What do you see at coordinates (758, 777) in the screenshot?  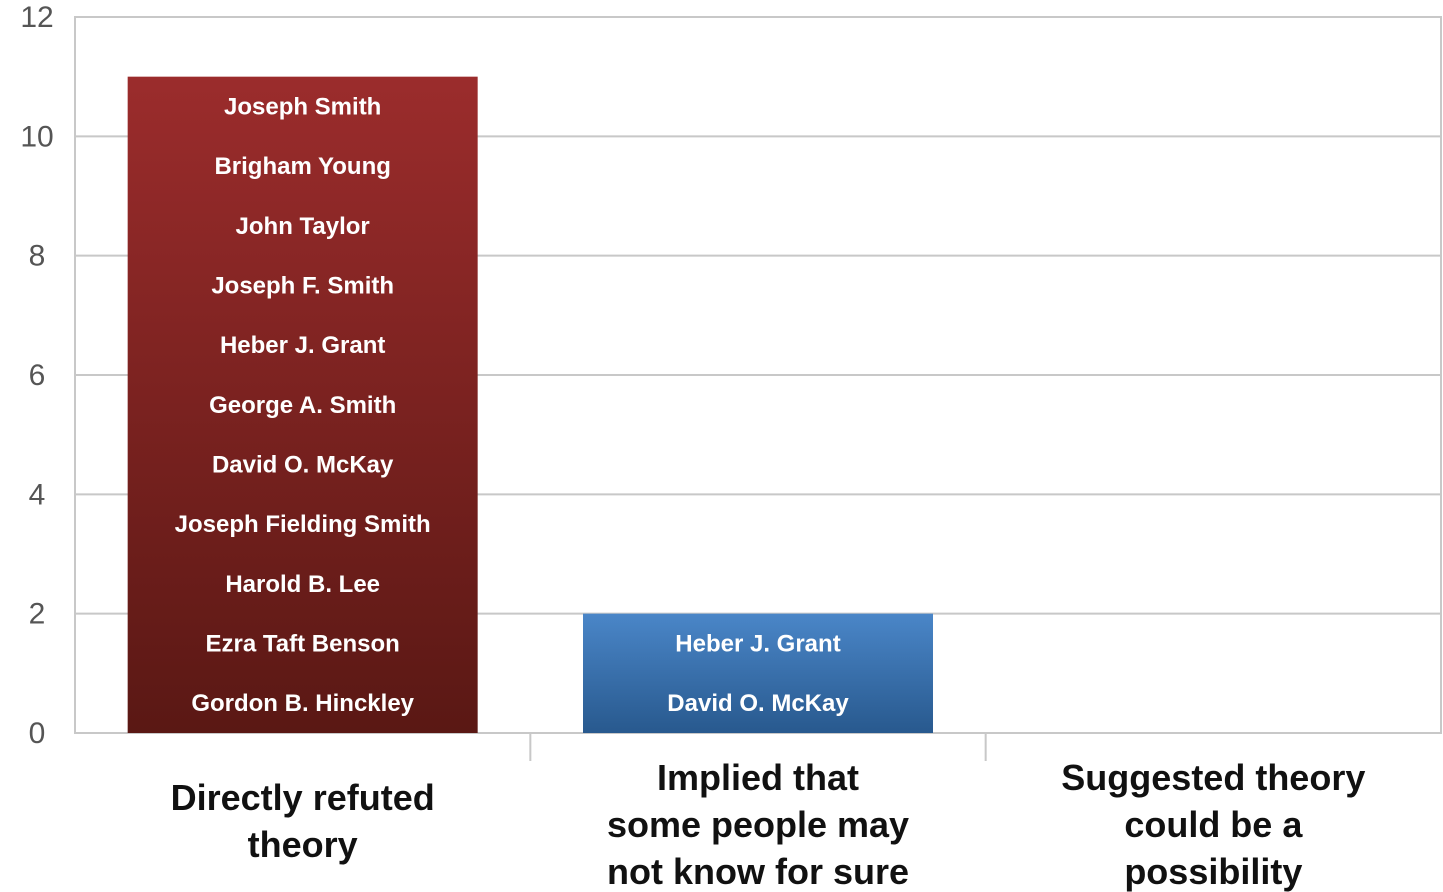 I see `category-label-line: Implied that` at bounding box center [758, 777].